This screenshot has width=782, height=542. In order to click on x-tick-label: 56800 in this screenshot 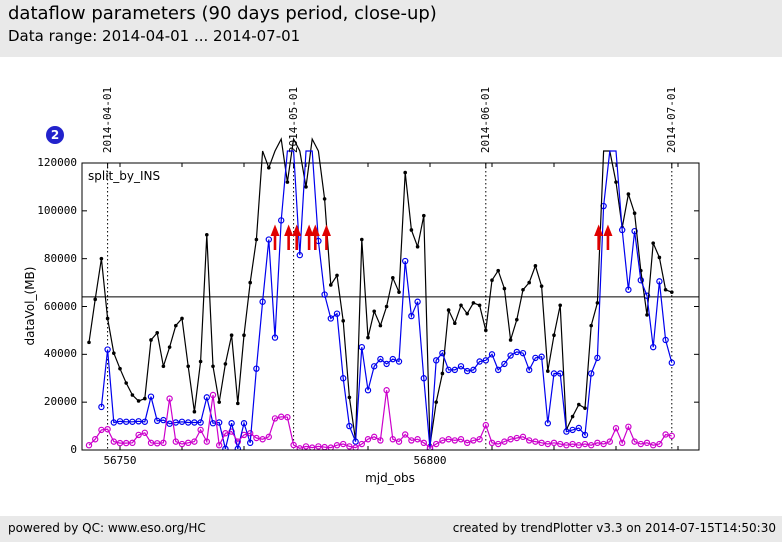, I will do `click(430, 460)`.